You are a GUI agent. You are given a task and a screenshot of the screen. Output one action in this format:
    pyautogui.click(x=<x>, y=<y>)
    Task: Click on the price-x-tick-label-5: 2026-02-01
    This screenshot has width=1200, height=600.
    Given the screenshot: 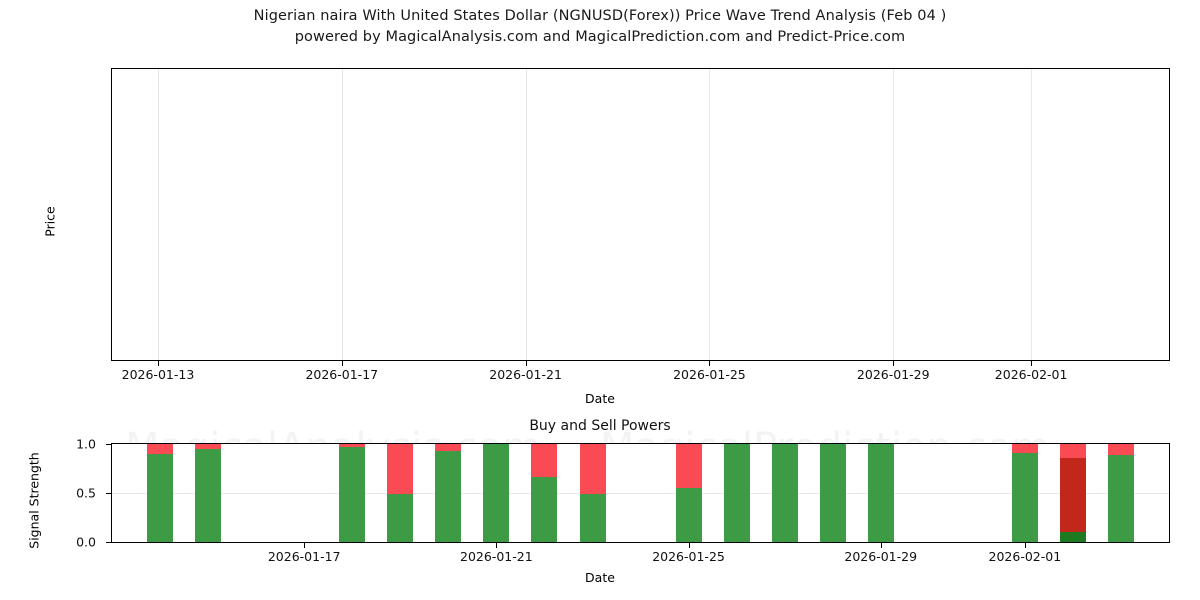 What is the action you would take?
    pyautogui.click(x=1031, y=374)
    